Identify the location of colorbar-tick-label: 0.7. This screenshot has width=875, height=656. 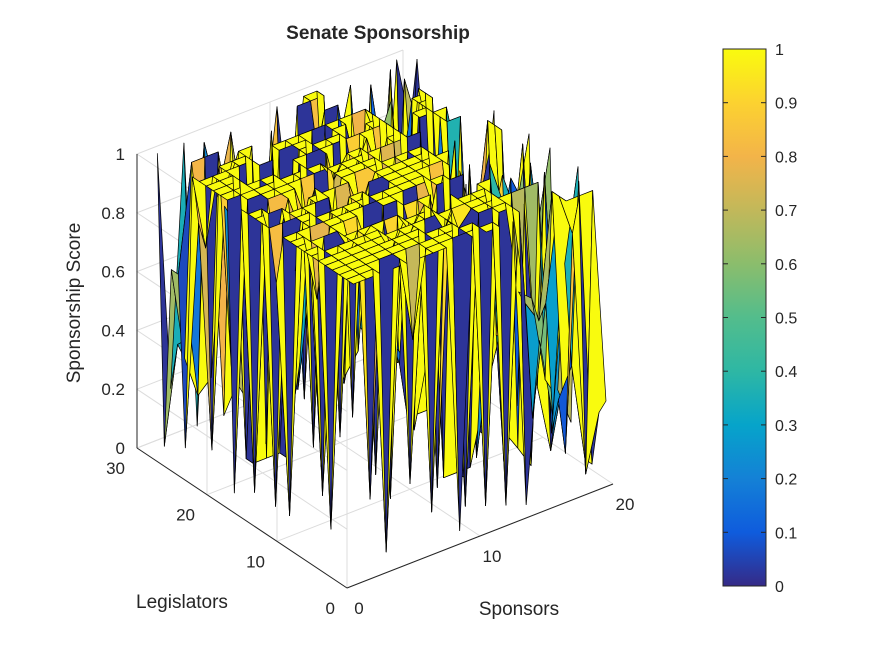
(786, 211).